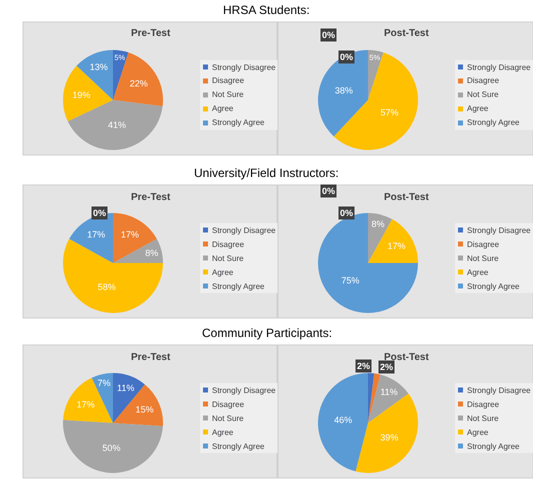  What do you see at coordinates (107, 287) in the screenshot?
I see `data-label: 58%` at bounding box center [107, 287].